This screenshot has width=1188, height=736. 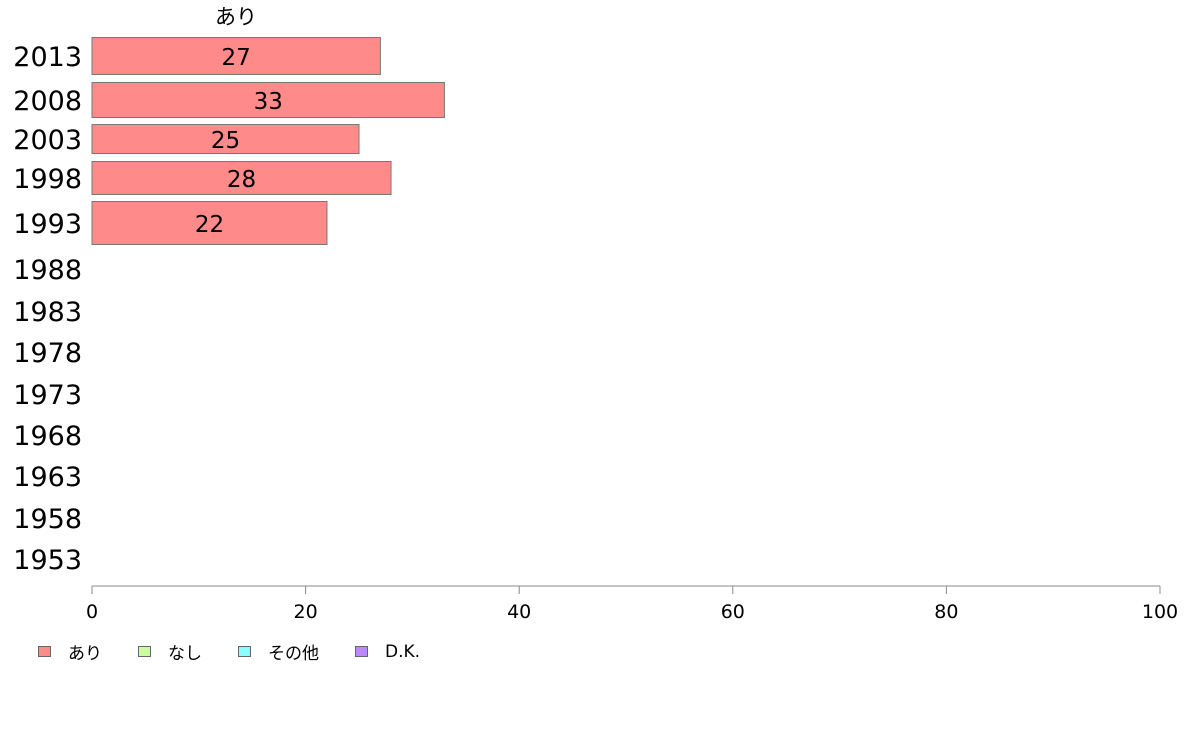 What do you see at coordinates (306, 612) in the screenshot?
I see `x-tick-label: 20` at bounding box center [306, 612].